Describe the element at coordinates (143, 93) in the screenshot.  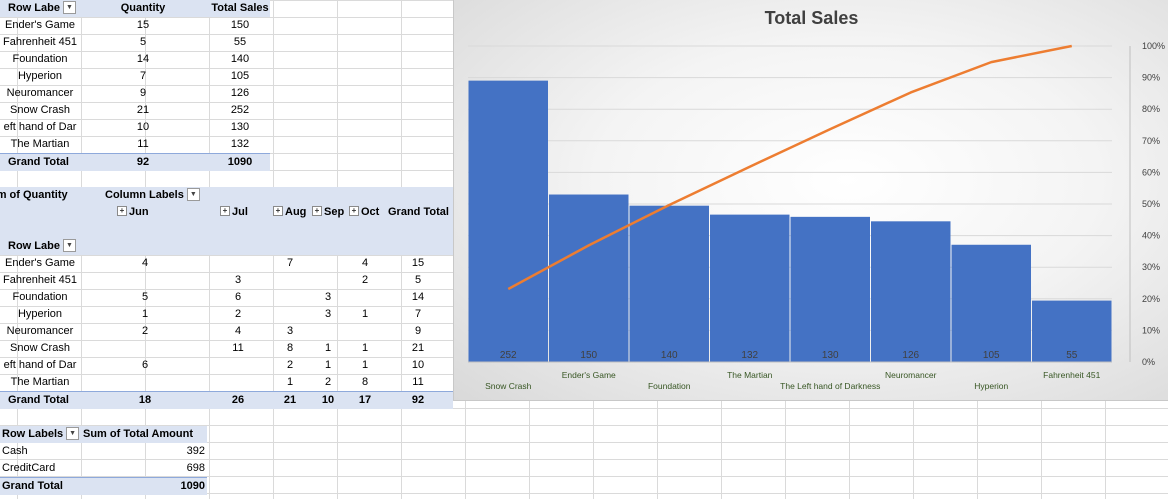
I see `quantity-value: 9` at that location.